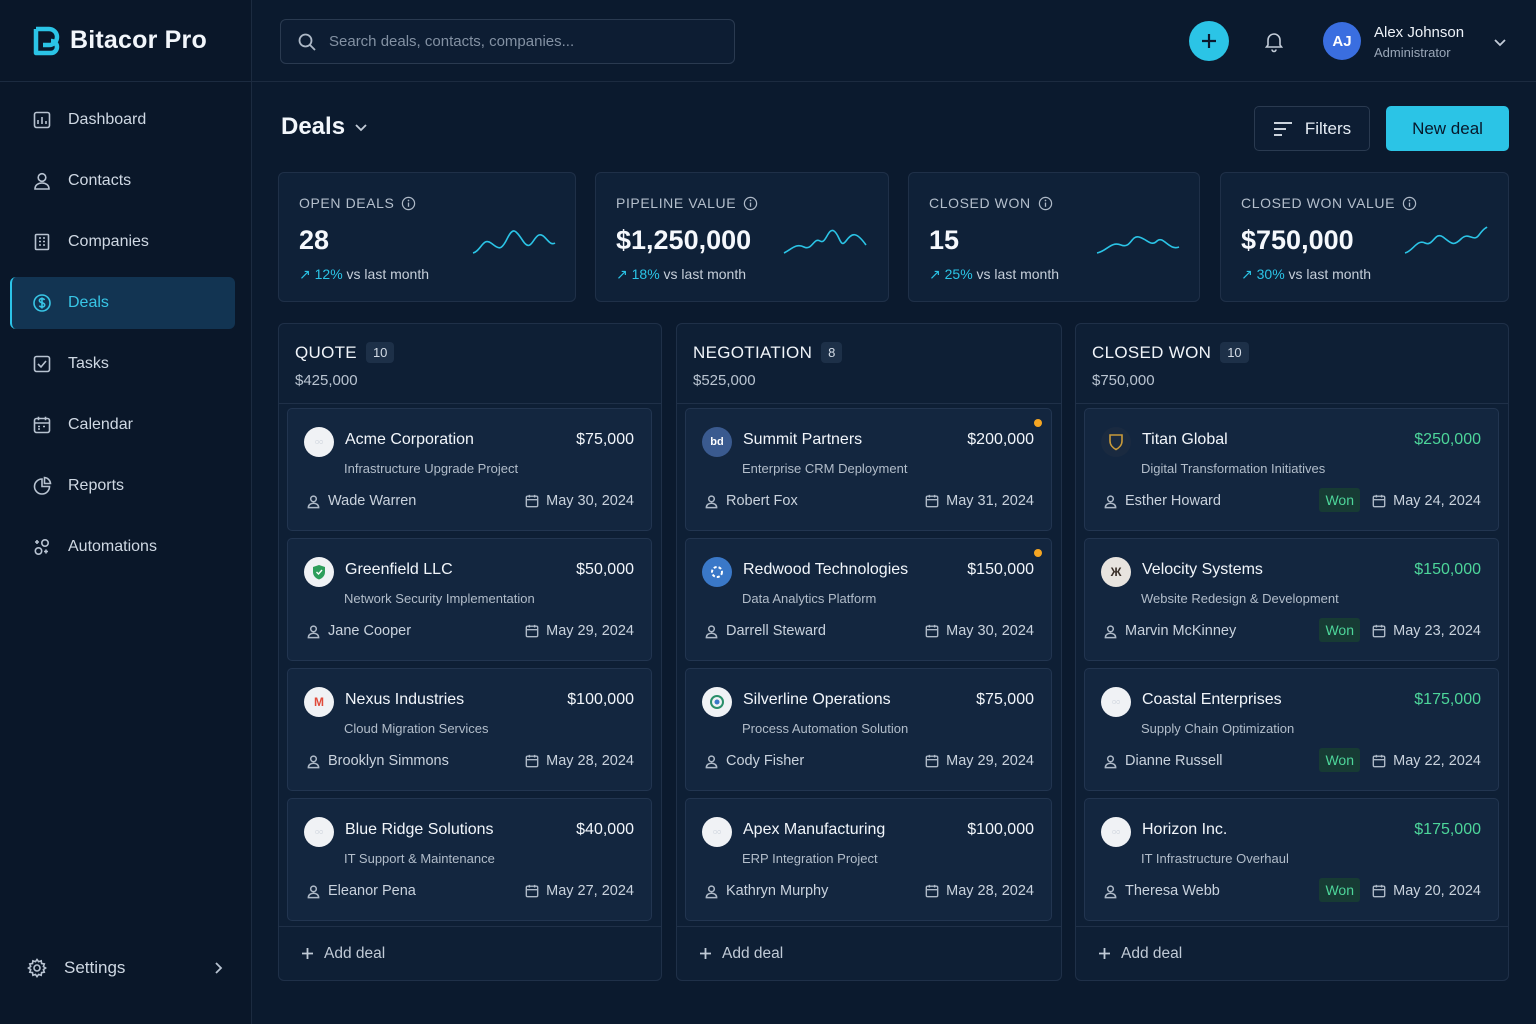  What do you see at coordinates (42, 547) in the screenshot?
I see `automation-icon` at bounding box center [42, 547].